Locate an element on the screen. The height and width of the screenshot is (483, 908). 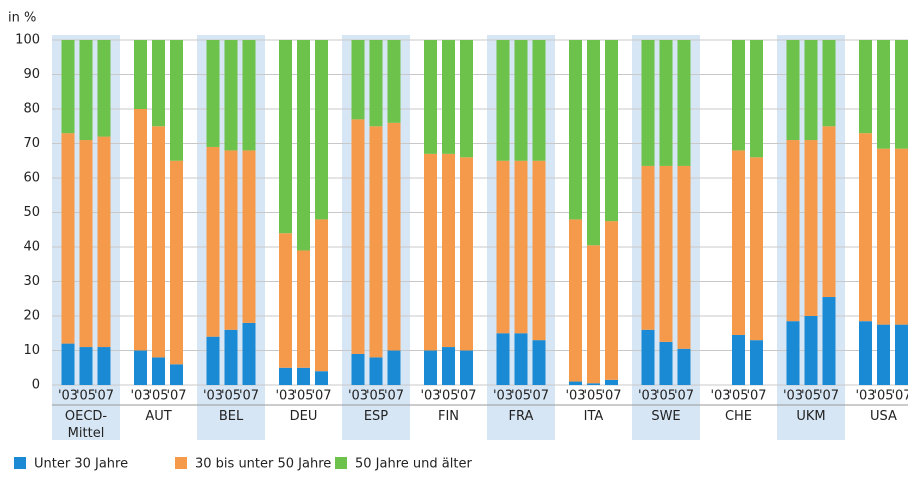
y-tick-label: 20 is located at coordinates (31, 316).